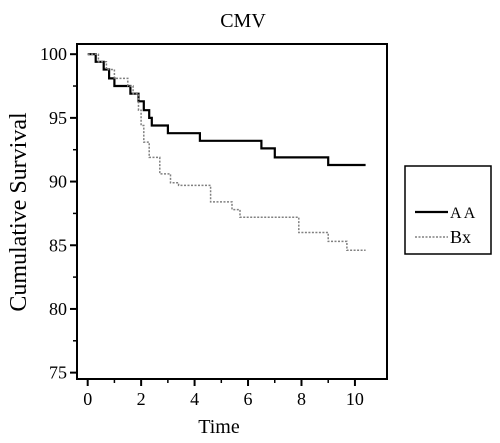 This screenshot has height=443, width=500. What do you see at coordinates (58, 373) in the screenshot?
I see `y-tick-label: 75` at bounding box center [58, 373].